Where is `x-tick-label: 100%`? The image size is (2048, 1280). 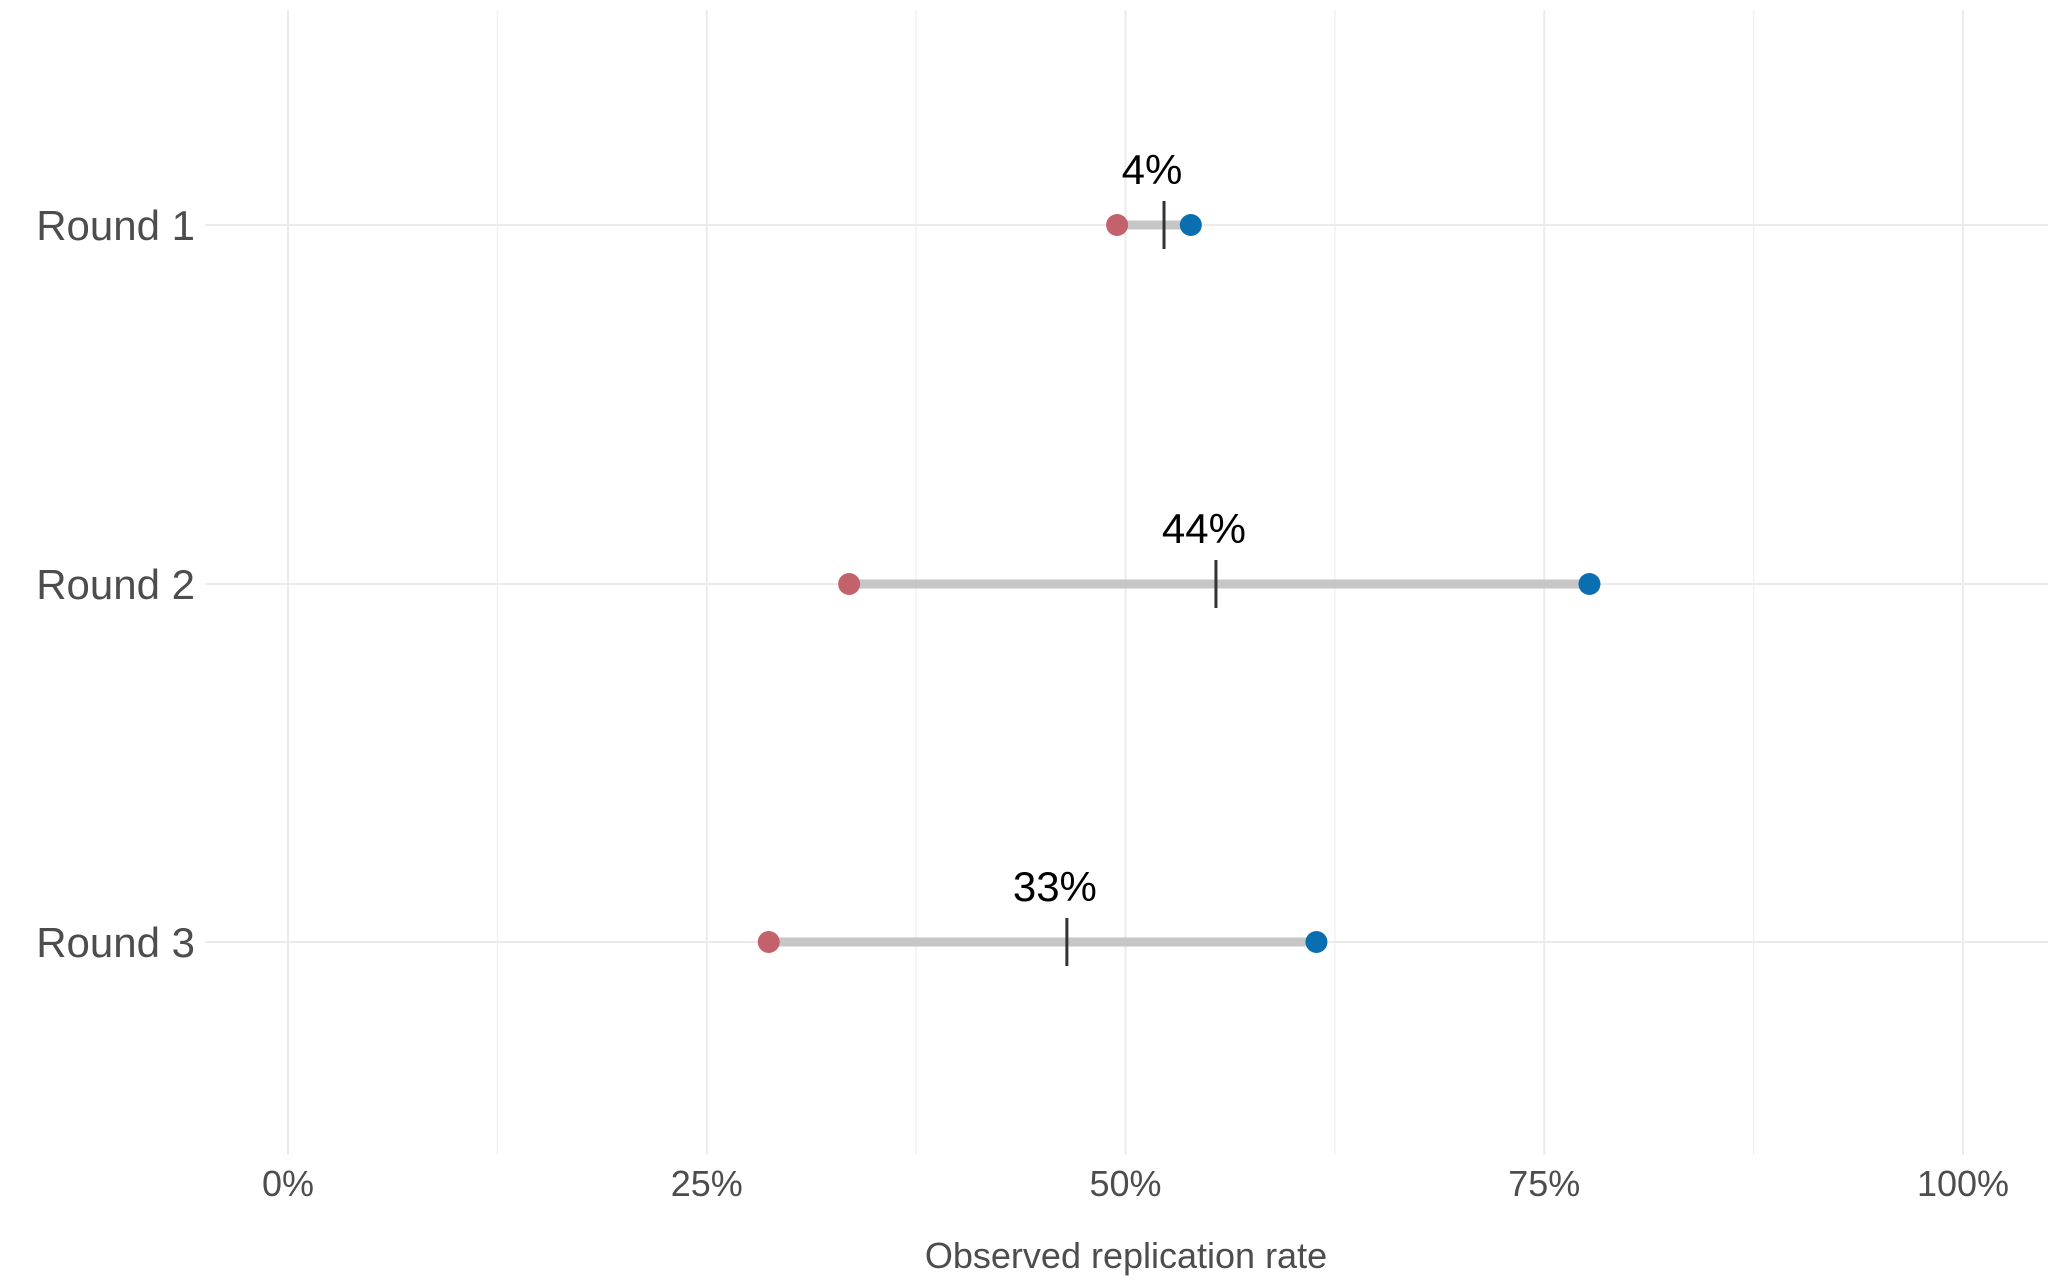 x-tick-label: 100% is located at coordinates (1963, 1183).